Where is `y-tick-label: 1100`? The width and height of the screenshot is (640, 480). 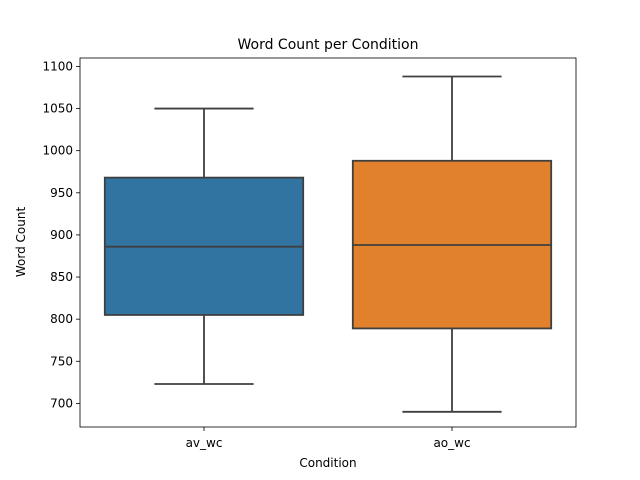 y-tick-label: 1100 is located at coordinates (57, 66).